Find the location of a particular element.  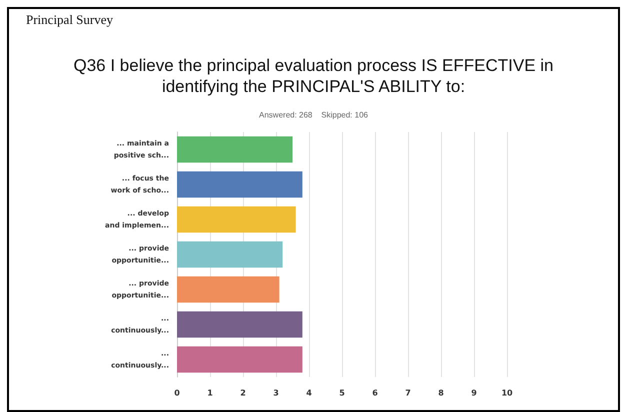

chart-subtitle: Answered: 268 Skipped: 106 is located at coordinates (314, 115).